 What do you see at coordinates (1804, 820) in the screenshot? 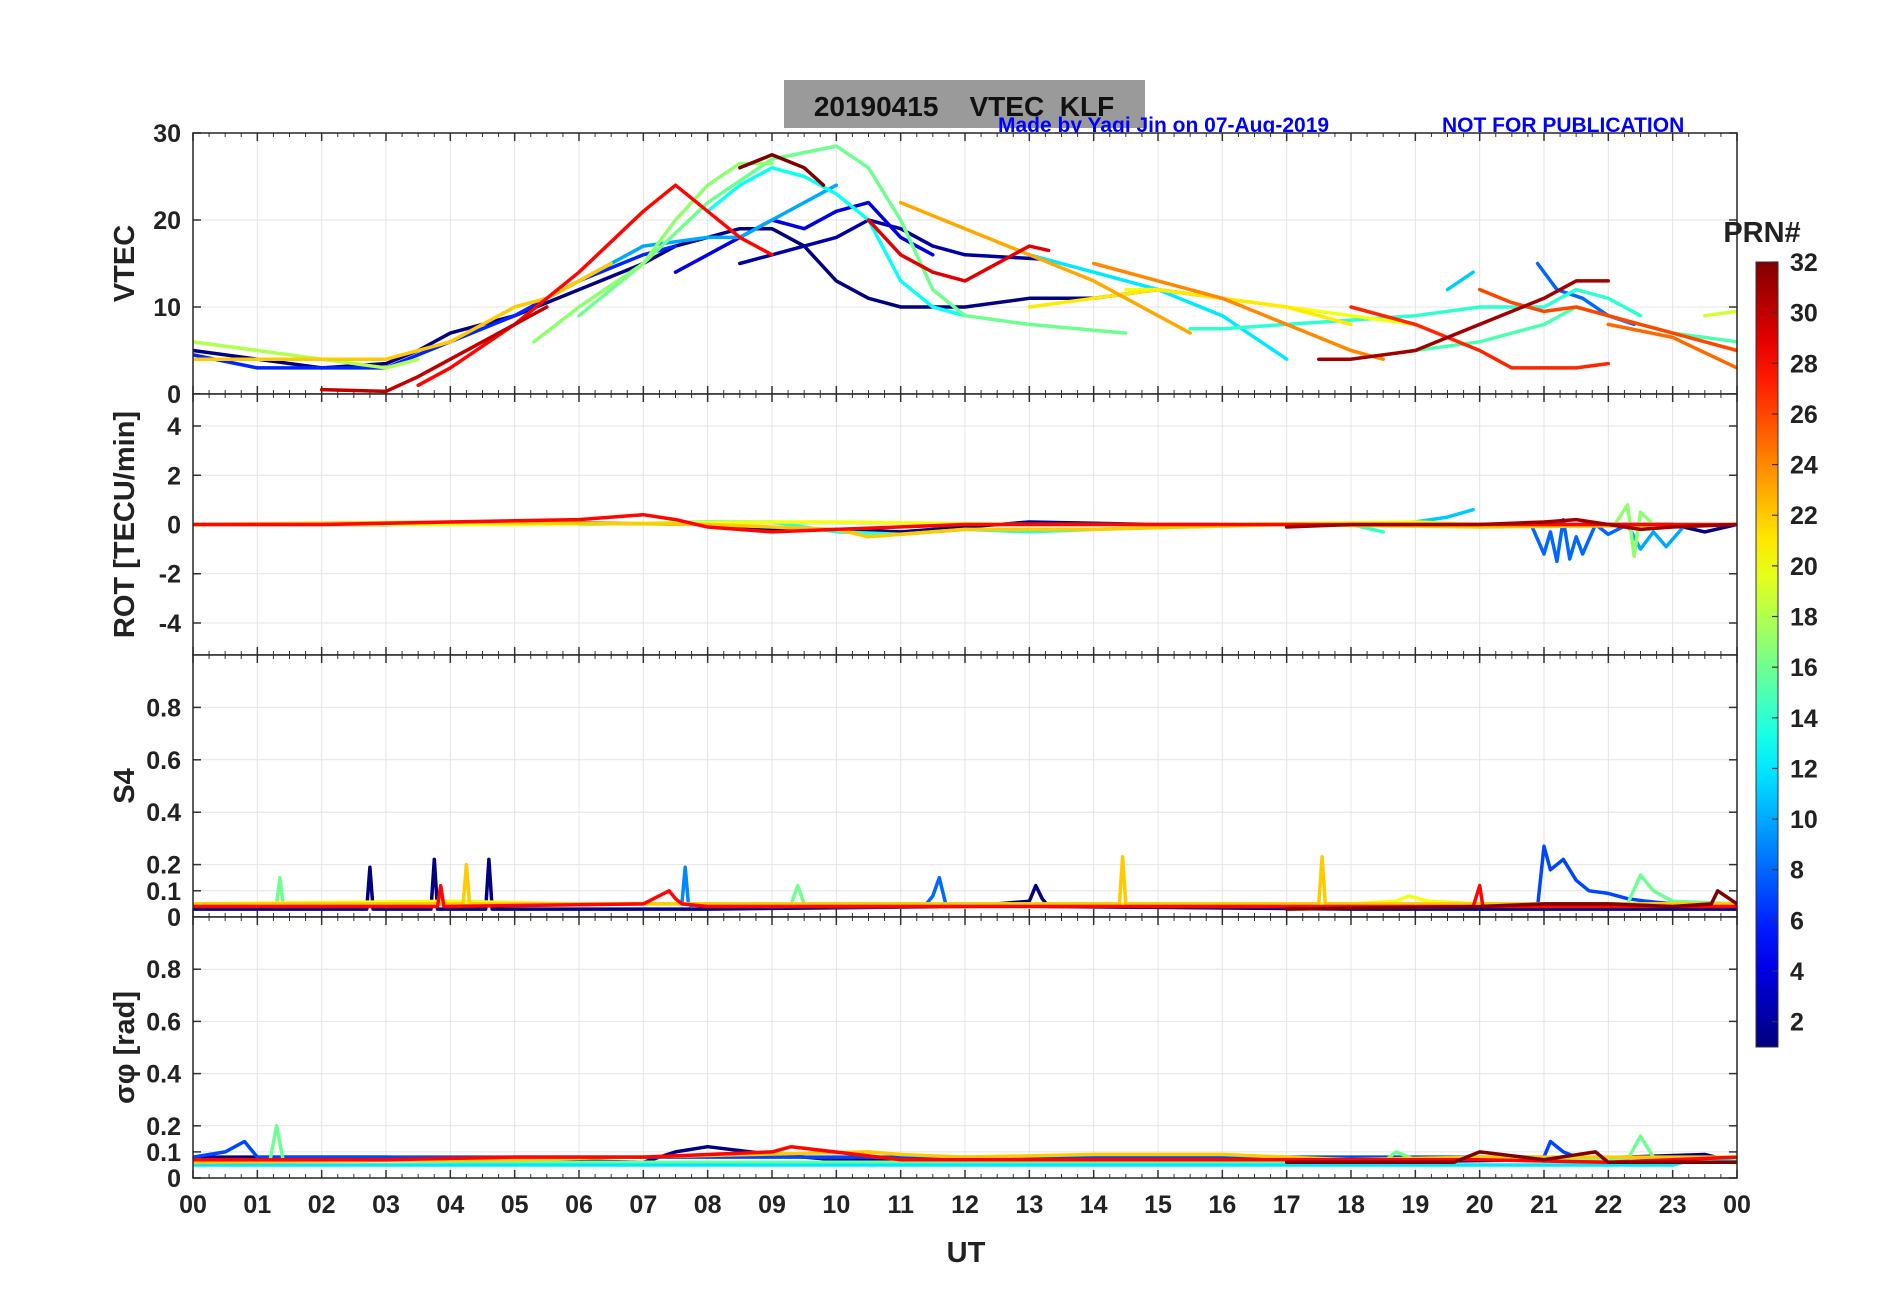
I see `colorbar-tick-label: 10` at bounding box center [1804, 820].